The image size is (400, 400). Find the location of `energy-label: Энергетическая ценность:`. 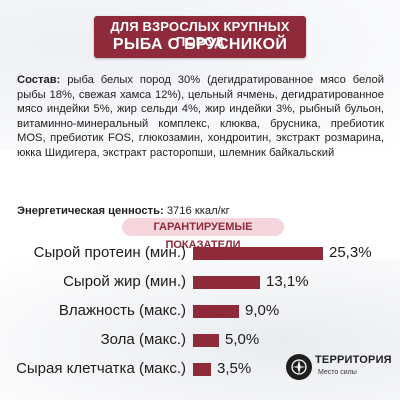

energy-label: Энергетическая ценность: is located at coordinates (90, 211).